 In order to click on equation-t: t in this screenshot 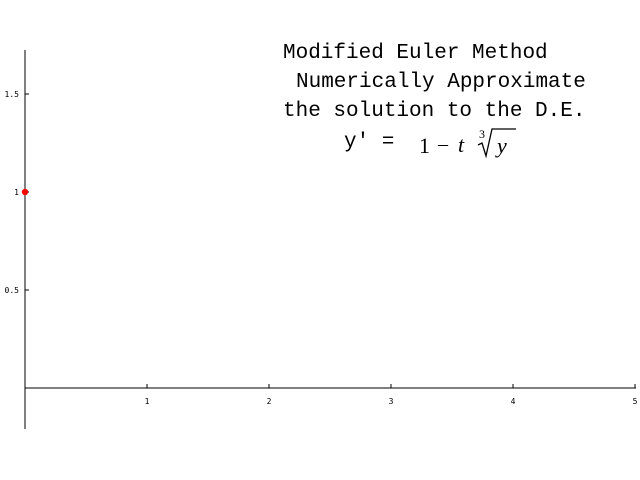, I will do `click(461, 144)`.